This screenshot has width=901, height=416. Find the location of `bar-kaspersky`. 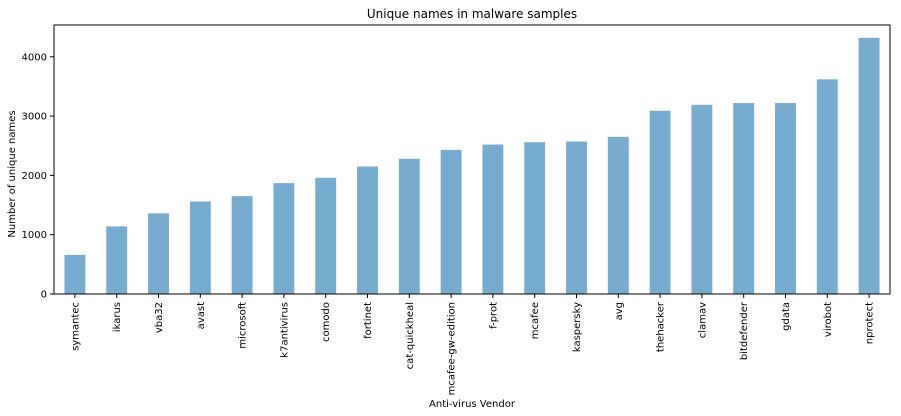

bar-kaspersky is located at coordinates (576, 217).